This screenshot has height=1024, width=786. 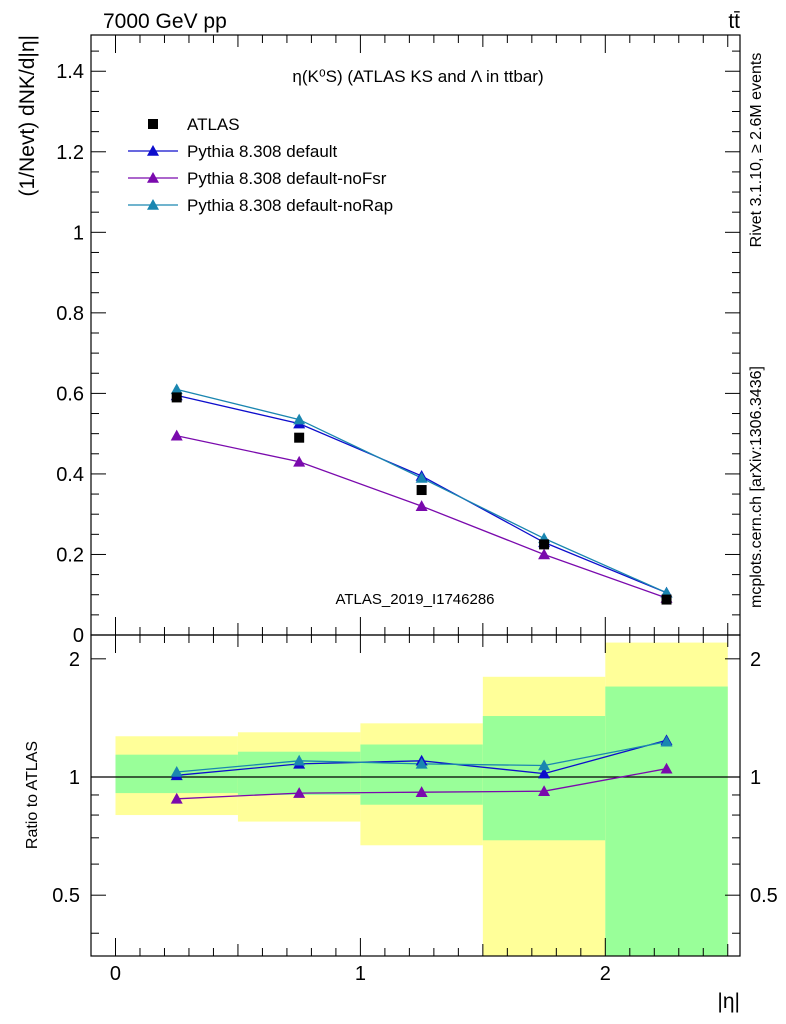 I want to click on ratio-y-tick-label-left: 1, so click(x=74, y=778).